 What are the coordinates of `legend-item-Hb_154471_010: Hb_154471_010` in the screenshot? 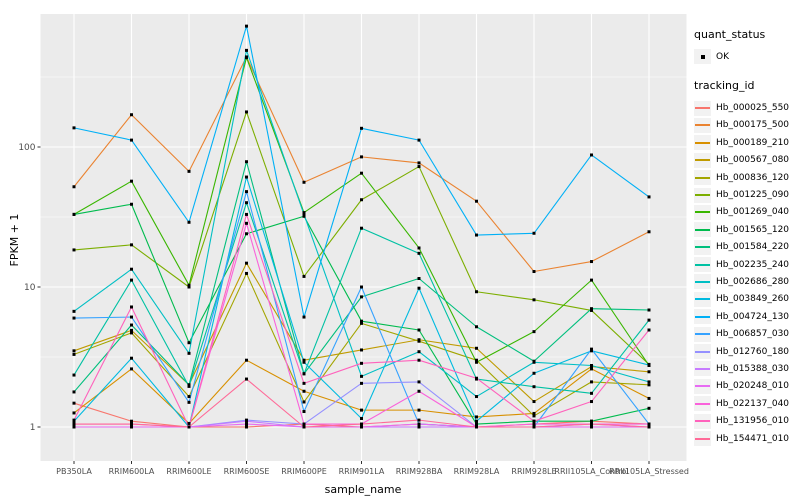 It's located at (746, 438).